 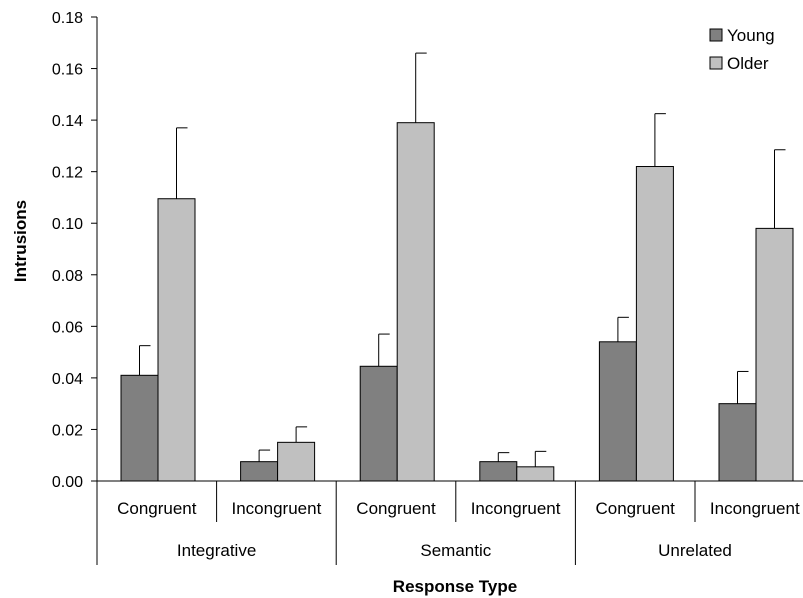 What do you see at coordinates (67, 18) in the screenshot?
I see `y-tick-label: 0.18` at bounding box center [67, 18].